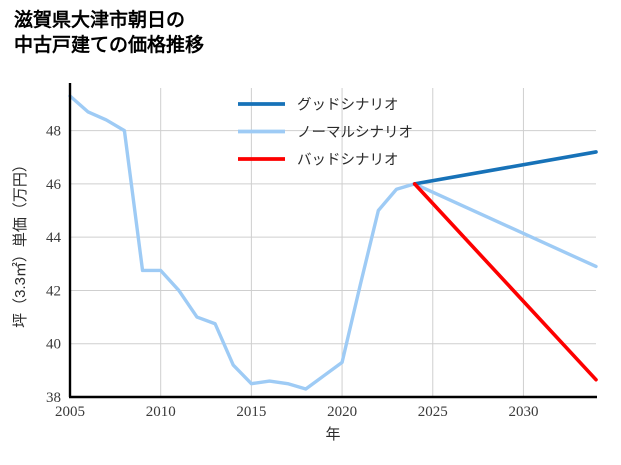 Image resolution: width=621 pixels, height=465 pixels. What do you see at coordinates (54, 238) in the screenshot?
I see `y-tick-label: 44` at bounding box center [54, 238].